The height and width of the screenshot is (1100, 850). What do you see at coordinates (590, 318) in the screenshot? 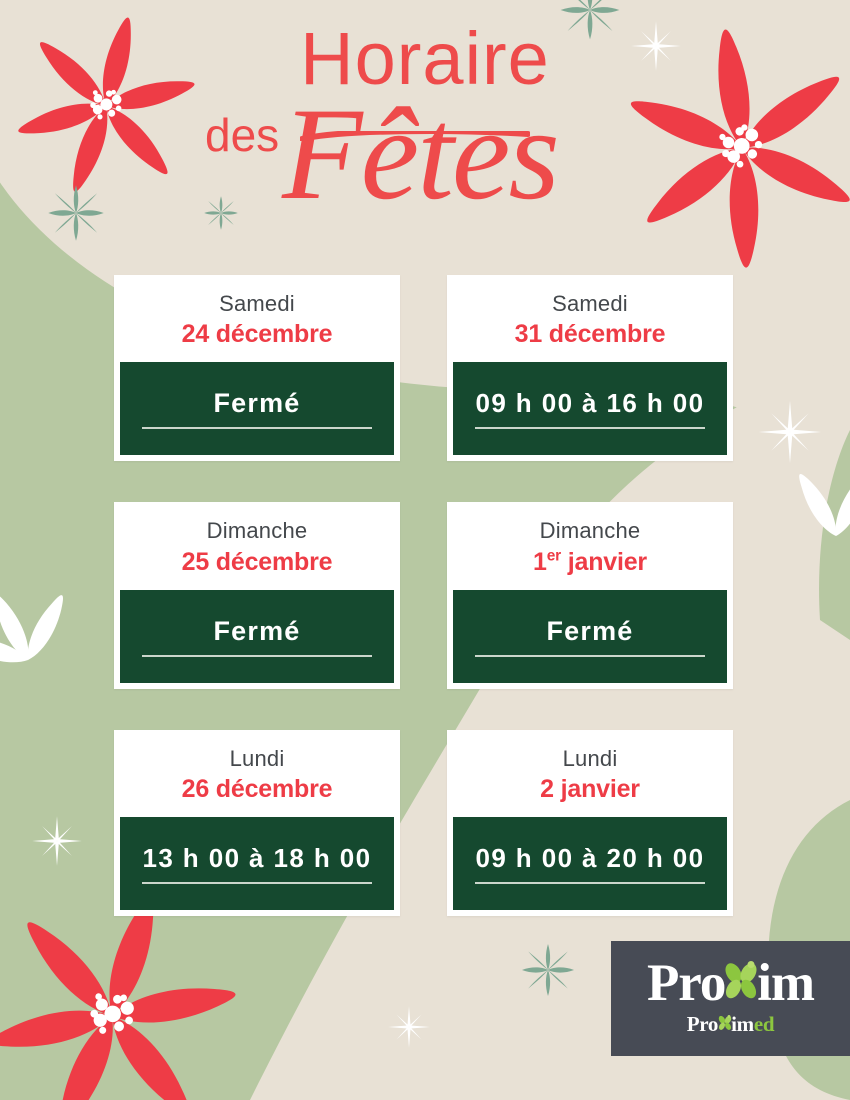
I see `card-header: Samedi 31 décembre` at bounding box center [590, 318].